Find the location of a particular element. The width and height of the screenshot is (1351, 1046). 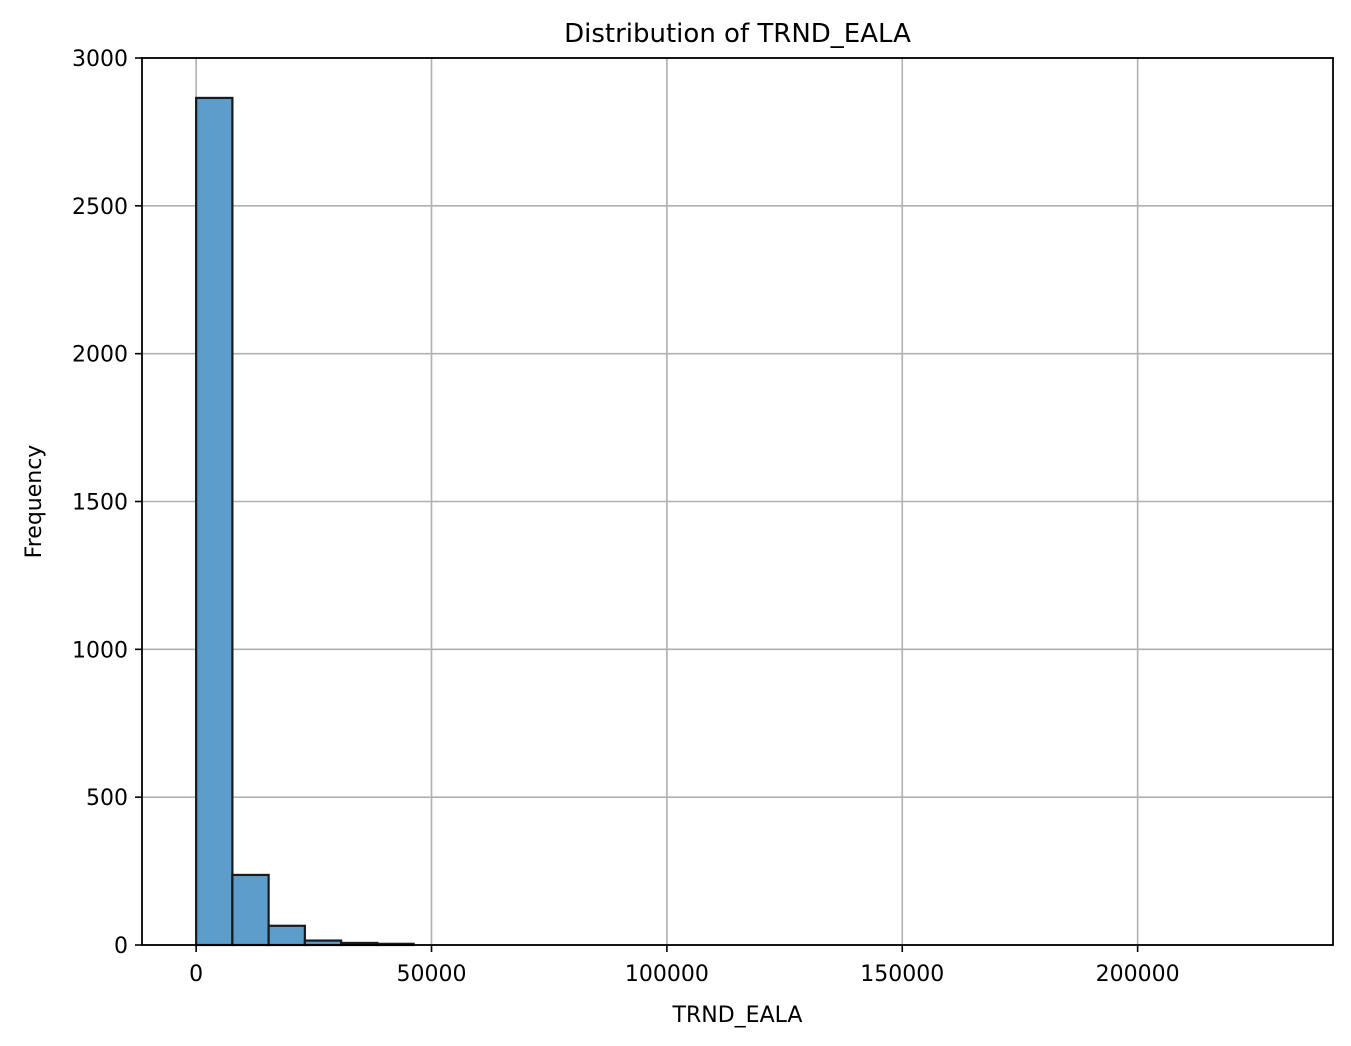

y-axis-label: Frequency is located at coordinates (34, 502).